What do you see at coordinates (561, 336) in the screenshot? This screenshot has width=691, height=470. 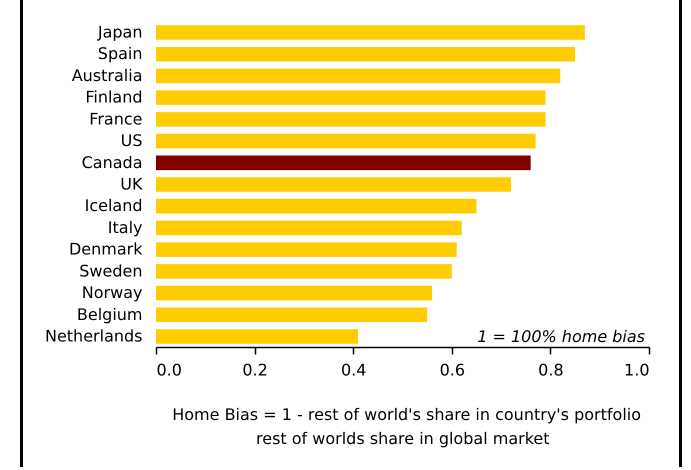 I see `annotation: 1 = 100% home bias` at bounding box center [561, 336].